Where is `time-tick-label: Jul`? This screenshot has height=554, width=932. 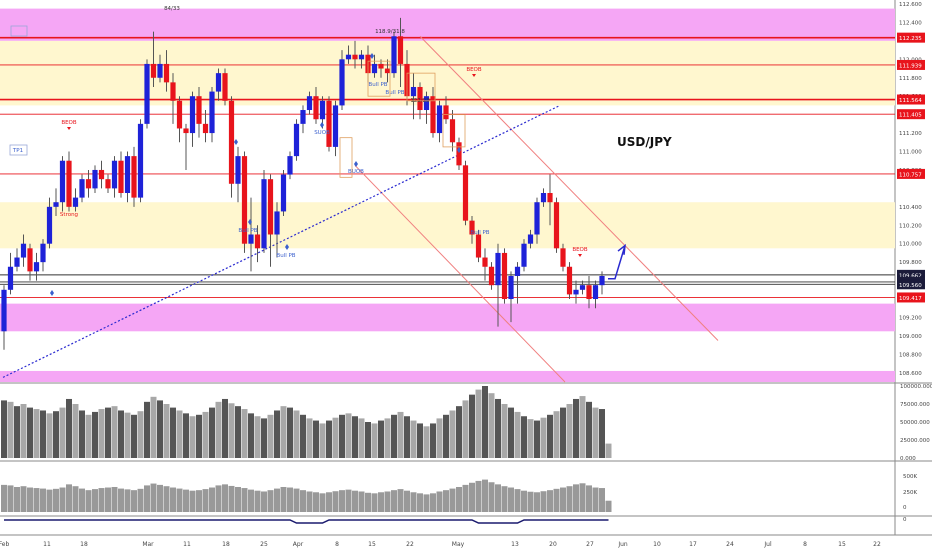
time-tick-label: Jul is located at coordinates (767, 544).